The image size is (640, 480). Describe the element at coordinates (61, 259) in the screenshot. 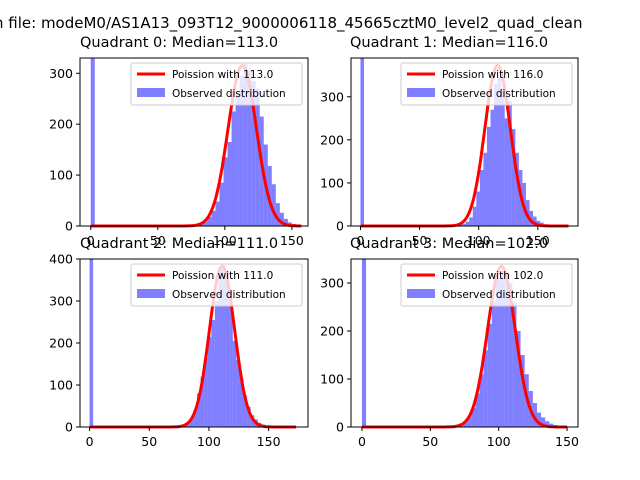

I see `y-tick-label: 400` at that location.